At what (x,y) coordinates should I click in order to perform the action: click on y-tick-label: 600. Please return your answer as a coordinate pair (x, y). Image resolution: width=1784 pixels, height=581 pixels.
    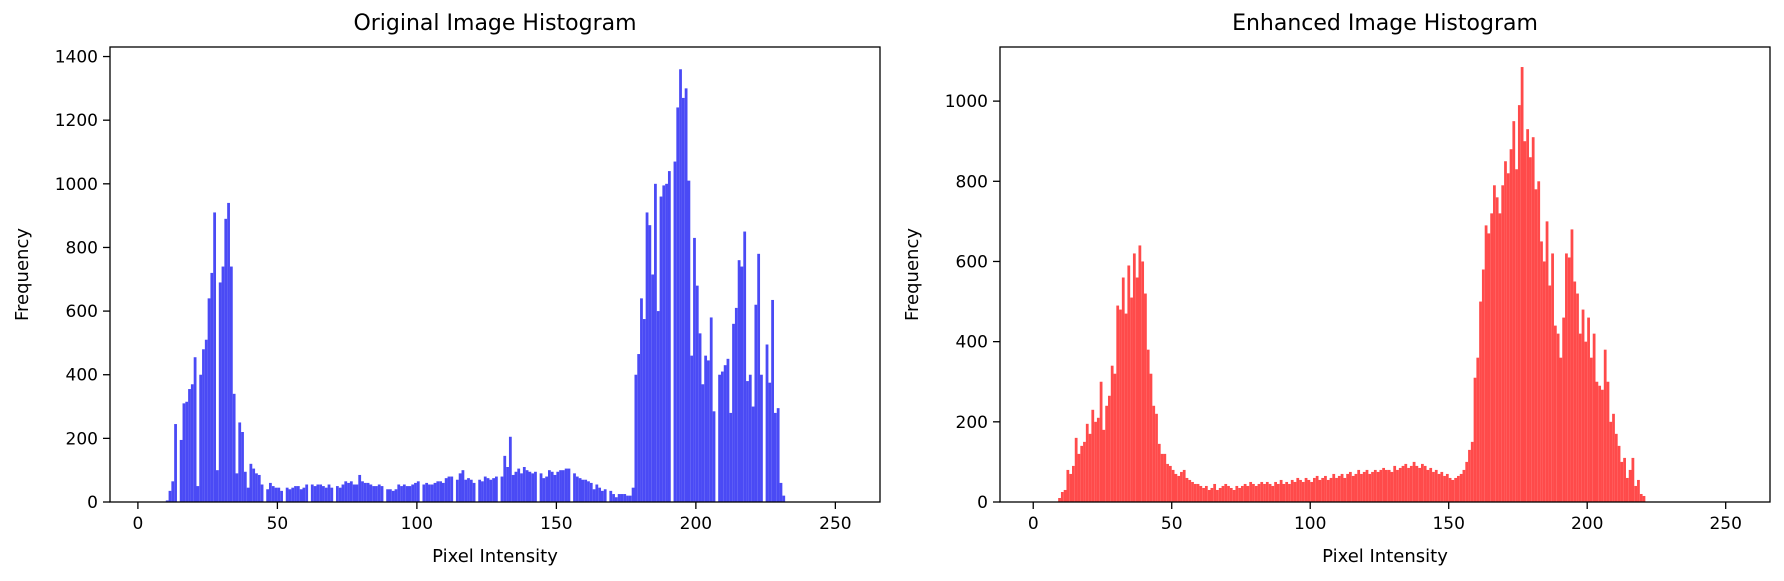
    Looking at the image, I should click on (82, 312).